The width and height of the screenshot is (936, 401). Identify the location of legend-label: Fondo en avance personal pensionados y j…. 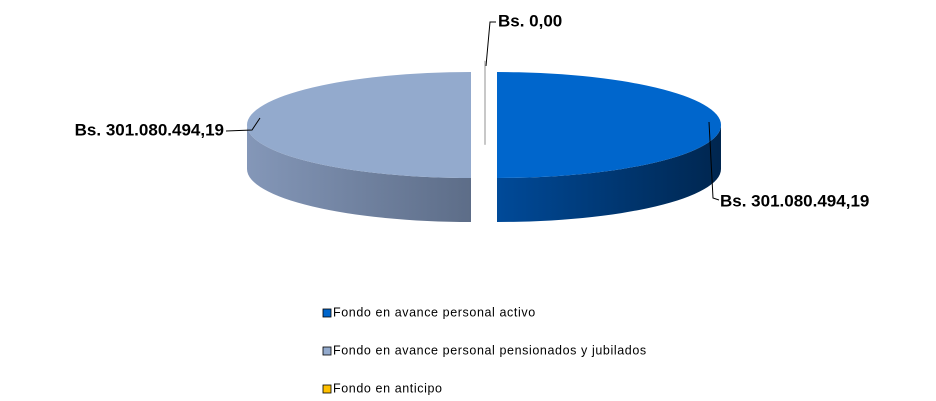
(490, 350).